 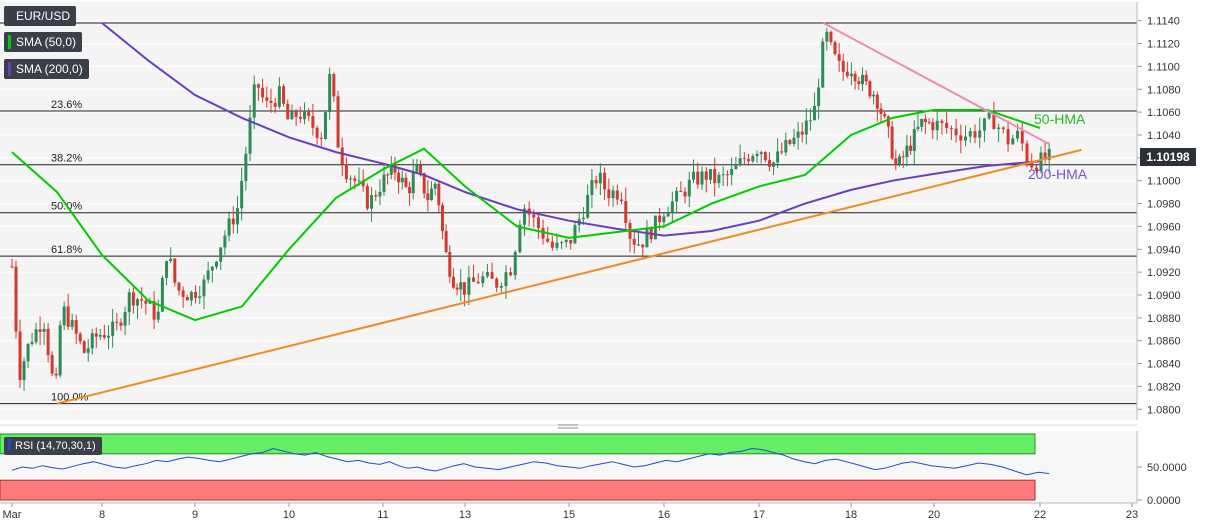 I want to click on symbol-label: EUR/USD, so click(x=43, y=16).